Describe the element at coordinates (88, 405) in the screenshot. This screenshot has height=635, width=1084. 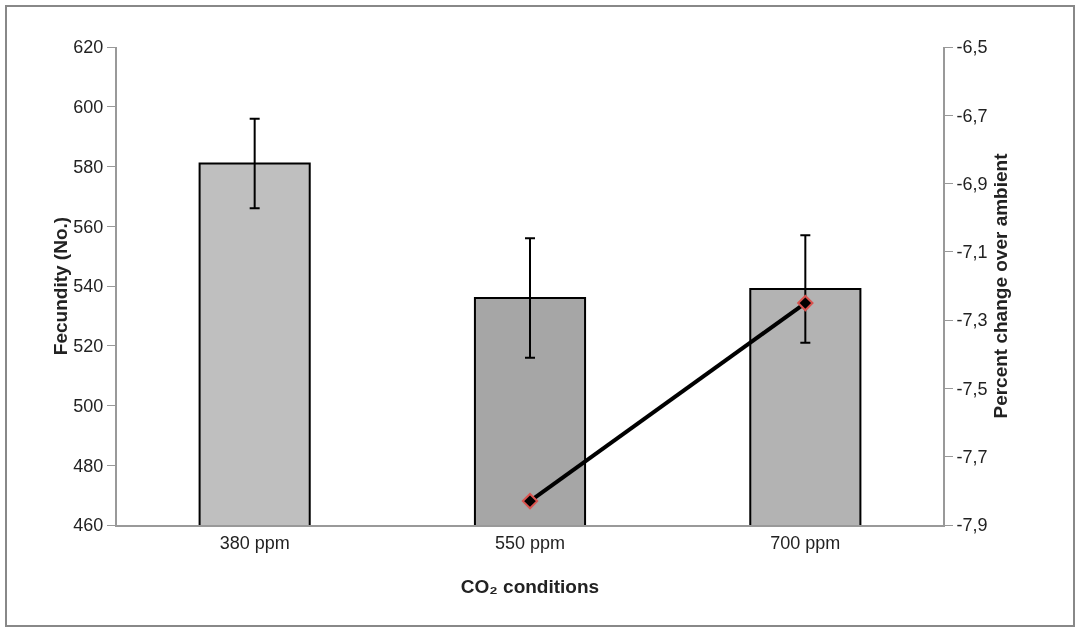
I see `y-tick-label: 500` at that location.